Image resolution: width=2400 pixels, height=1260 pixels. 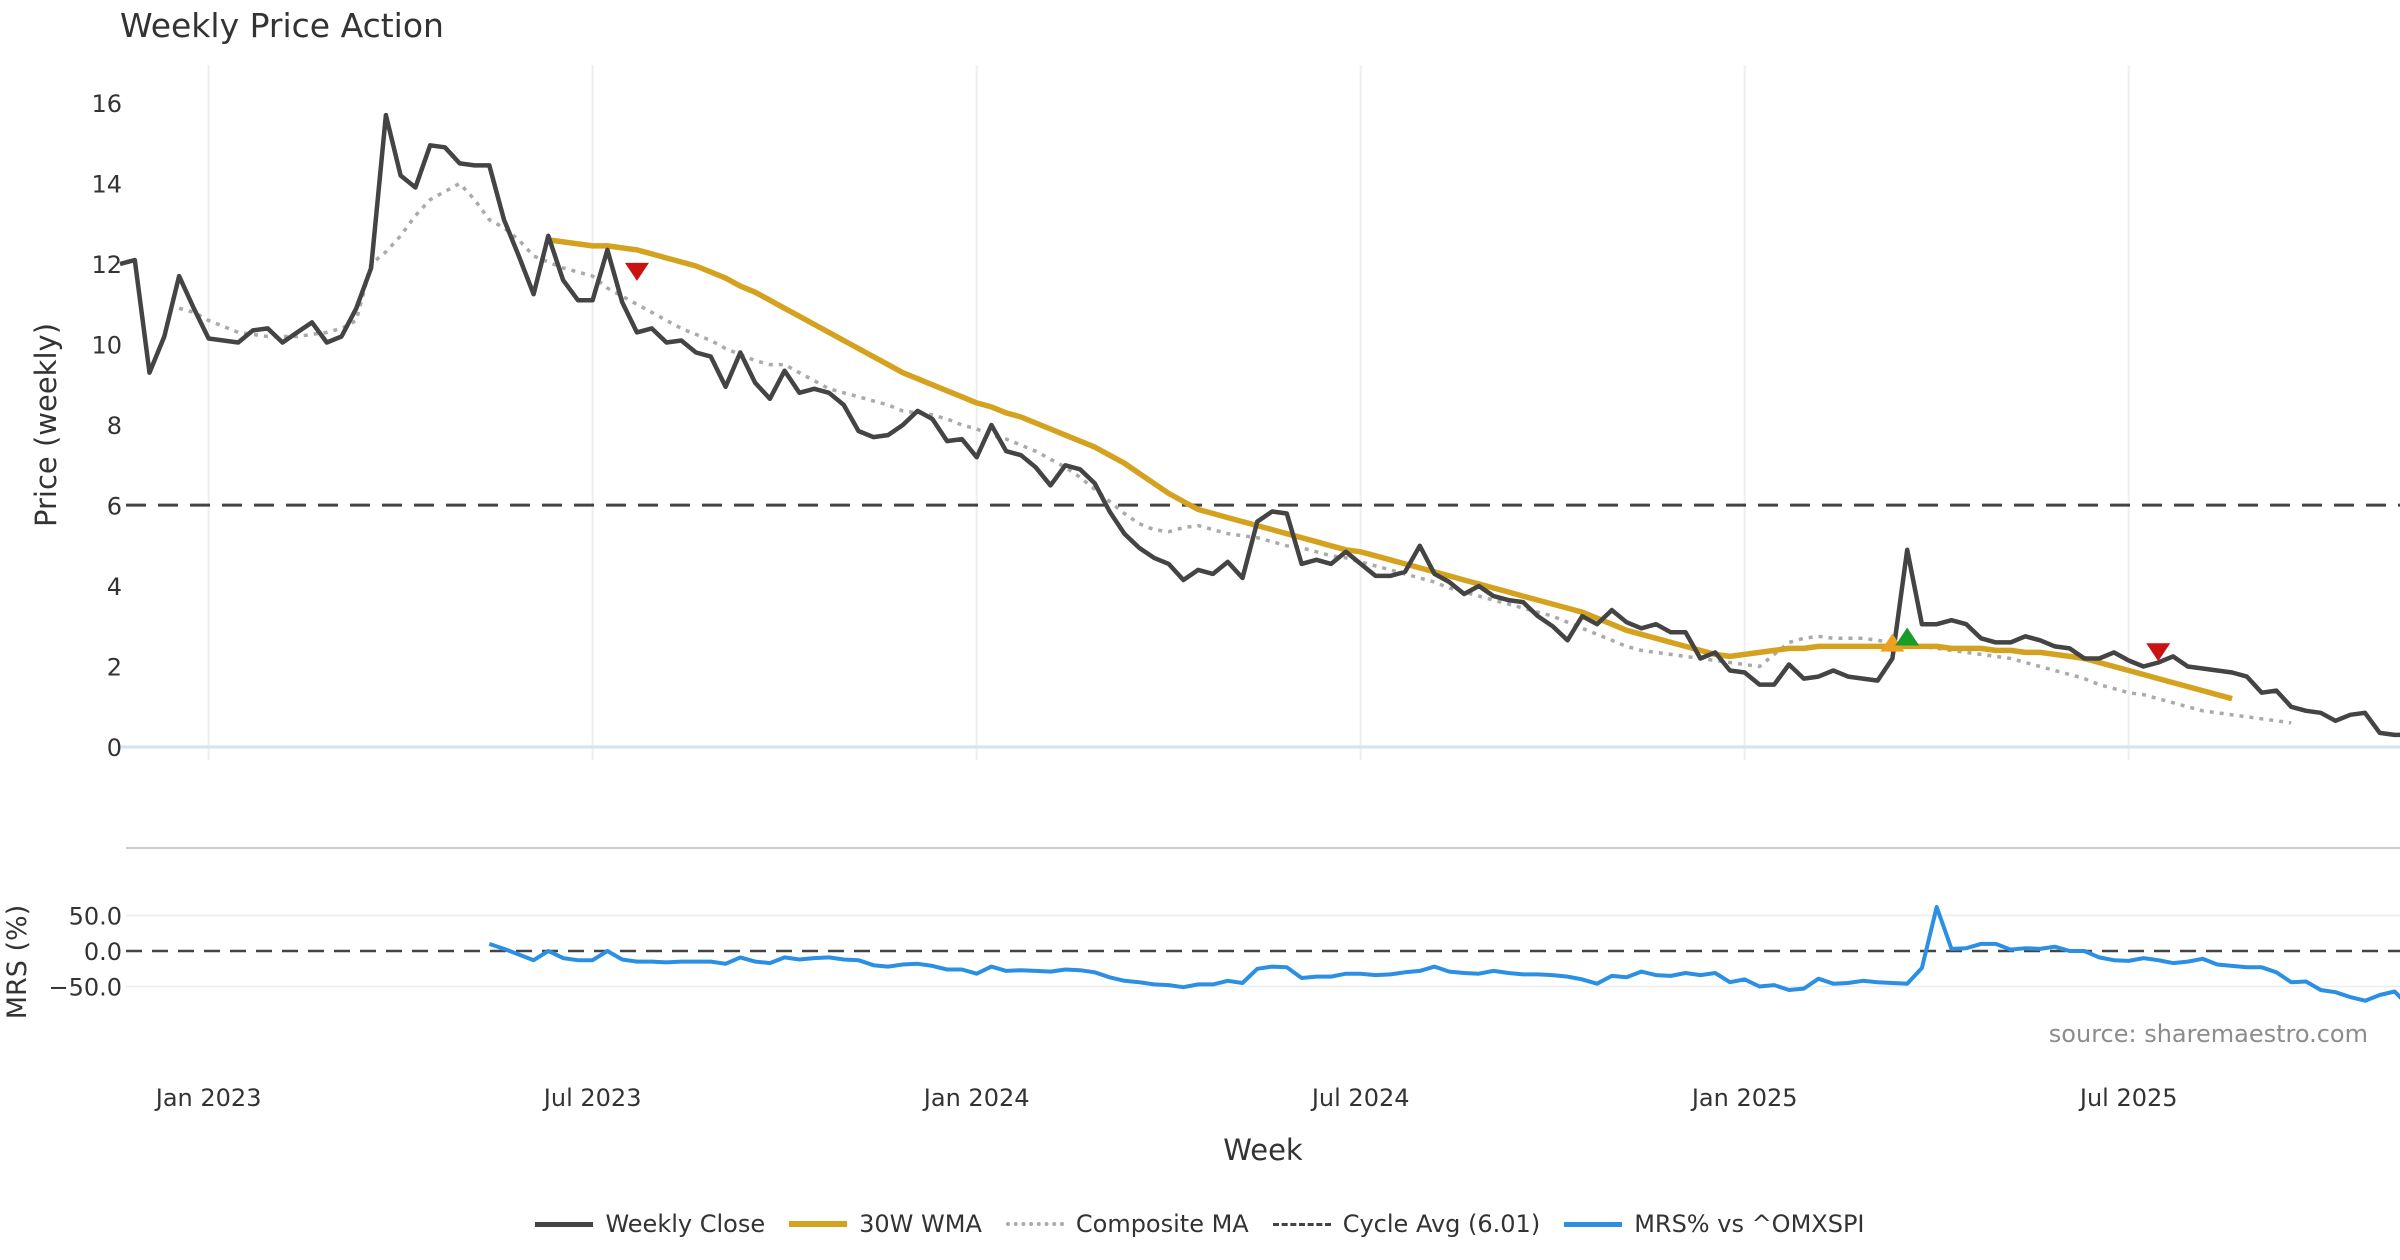 What do you see at coordinates (920, 1224) in the screenshot?
I see `legend-label: 30W WMA` at bounding box center [920, 1224].